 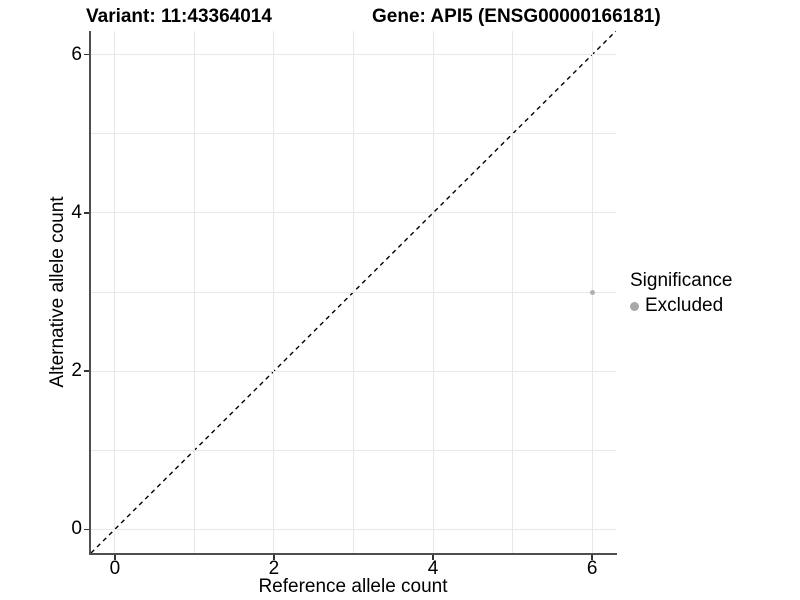 I want to click on legend-title: Significance, so click(x=681, y=280).